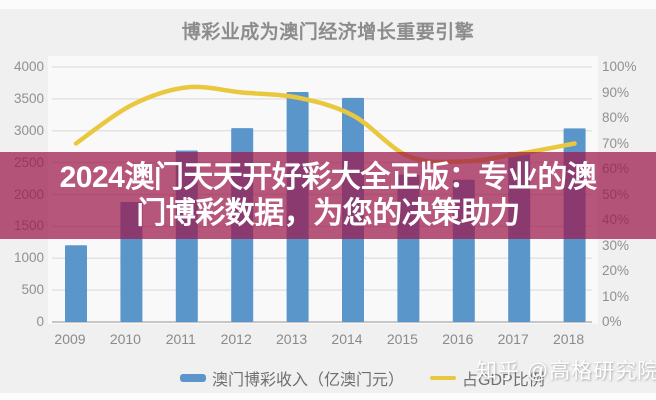 This screenshot has width=656, height=400. What do you see at coordinates (70, 339) in the screenshot?
I see `x-label-2009: 2009` at bounding box center [70, 339].